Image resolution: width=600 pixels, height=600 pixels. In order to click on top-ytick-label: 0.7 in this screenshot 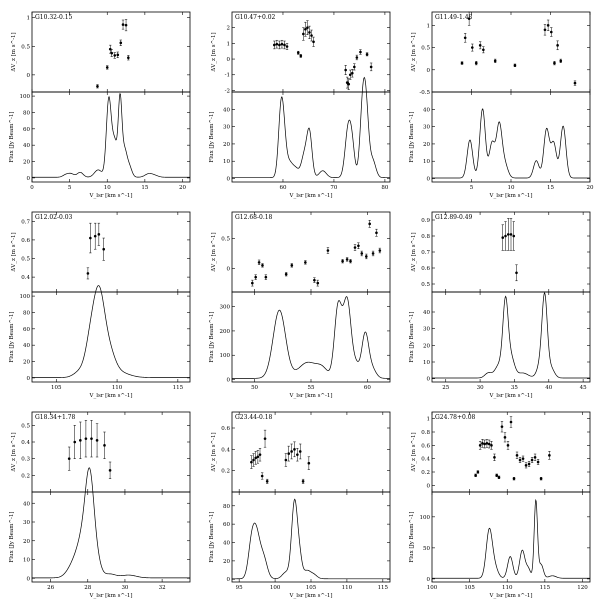, I will do `click(25, 222)`.